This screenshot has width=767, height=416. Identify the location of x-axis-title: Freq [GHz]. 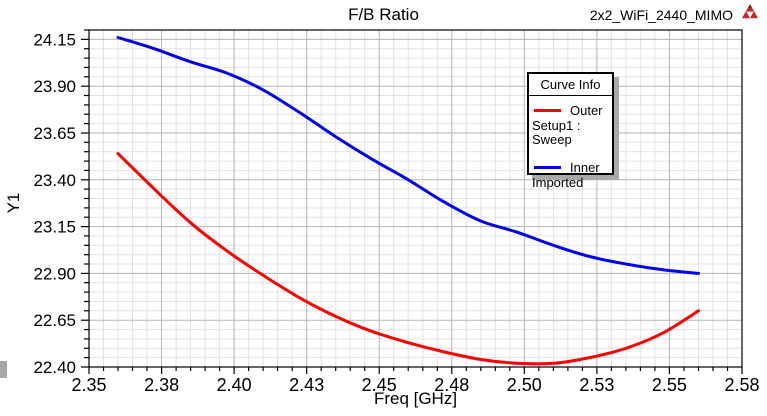
(415, 398).